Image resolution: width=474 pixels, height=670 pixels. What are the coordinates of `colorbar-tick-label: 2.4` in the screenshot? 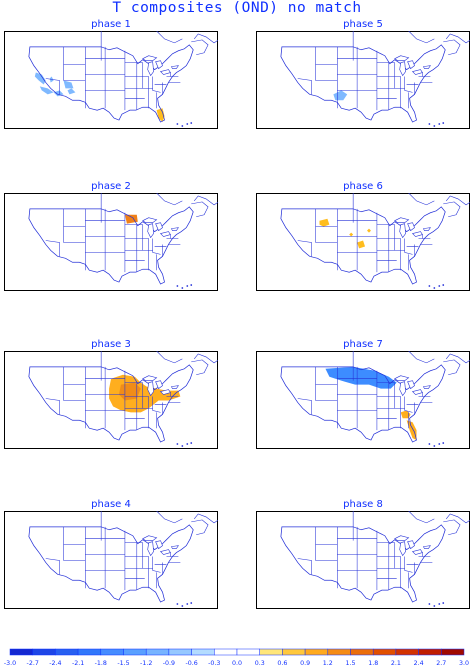 It's located at (419, 663).